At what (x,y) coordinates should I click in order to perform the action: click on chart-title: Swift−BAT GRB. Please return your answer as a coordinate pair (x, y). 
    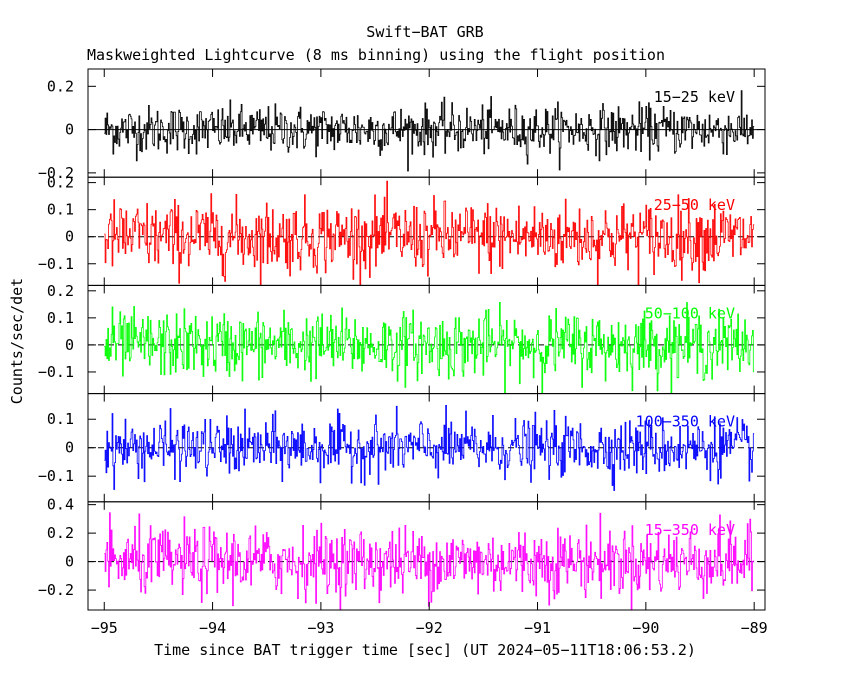
    Looking at the image, I should click on (424, 32).